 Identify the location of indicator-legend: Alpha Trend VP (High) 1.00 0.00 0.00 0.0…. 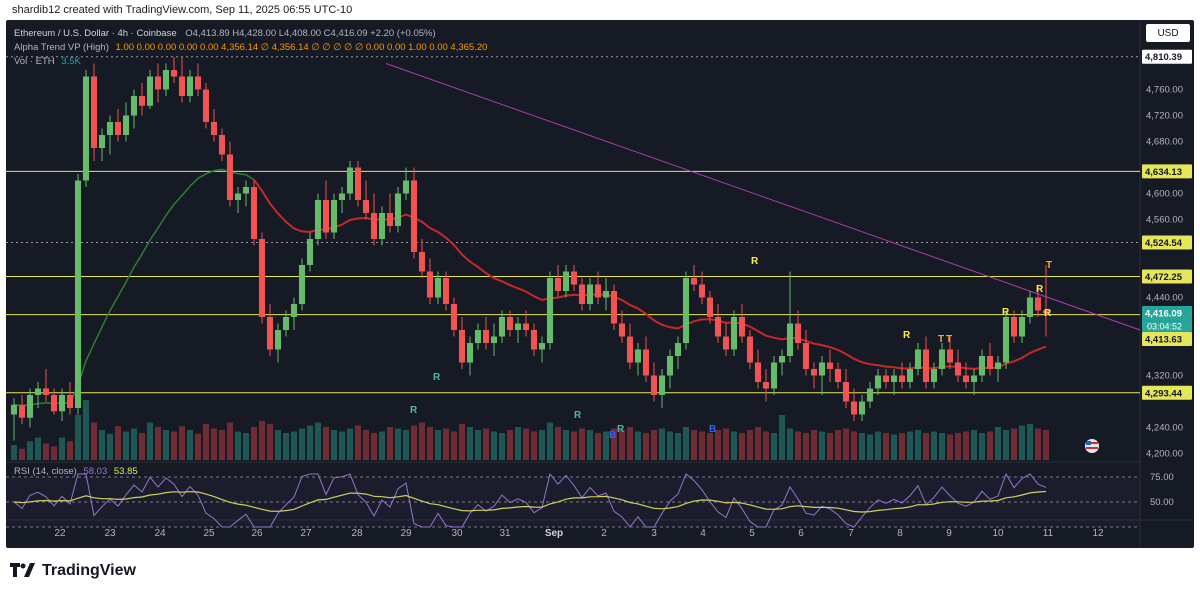
(250, 47).